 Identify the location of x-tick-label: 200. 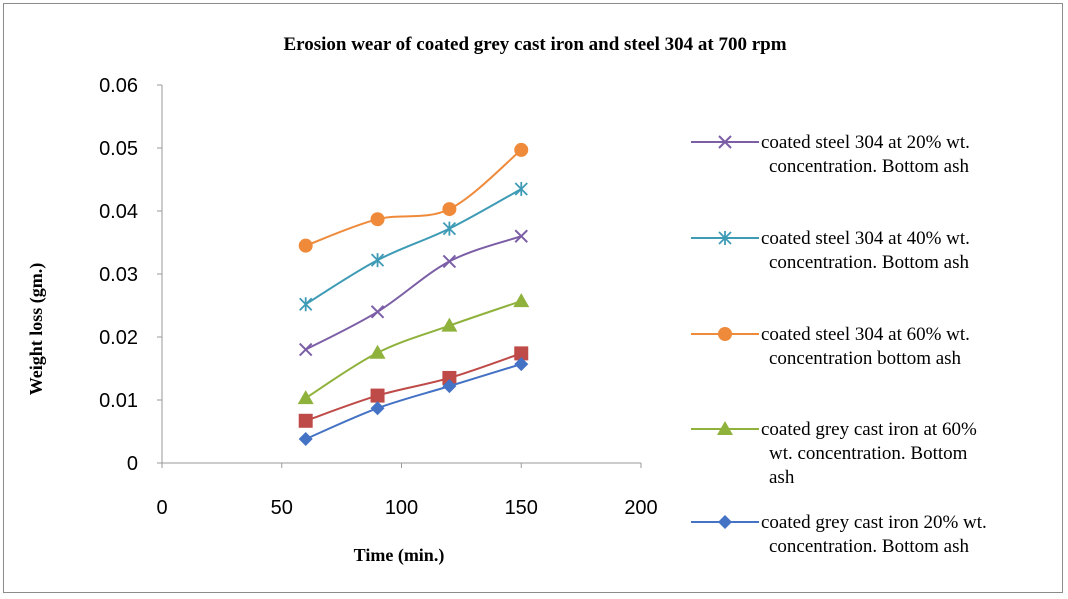
(640, 508).